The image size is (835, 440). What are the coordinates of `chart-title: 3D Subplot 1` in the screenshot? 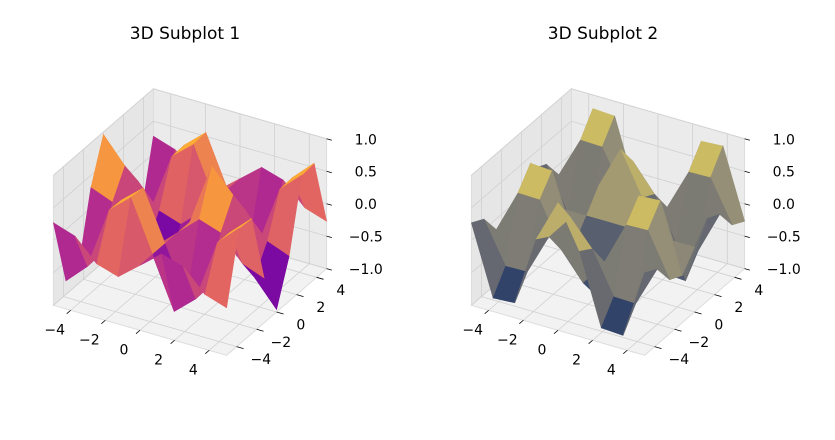 It's located at (185, 34).